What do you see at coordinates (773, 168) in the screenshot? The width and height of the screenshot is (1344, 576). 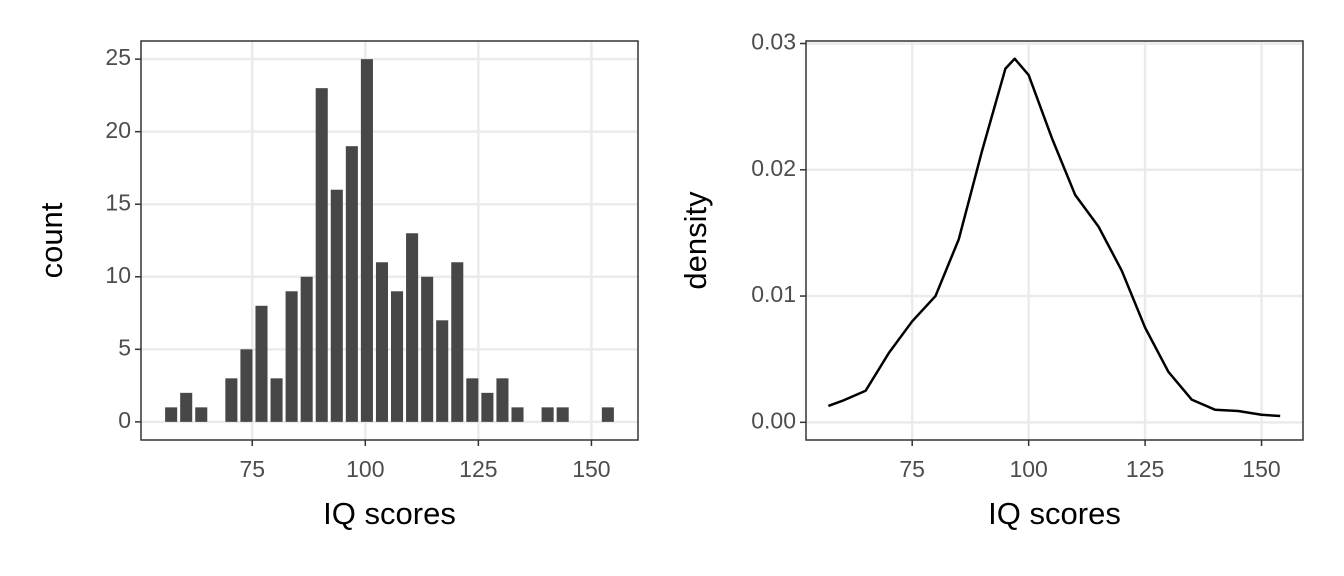 I see `y-tick-label: 0.02` at bounding box center [773, 168].